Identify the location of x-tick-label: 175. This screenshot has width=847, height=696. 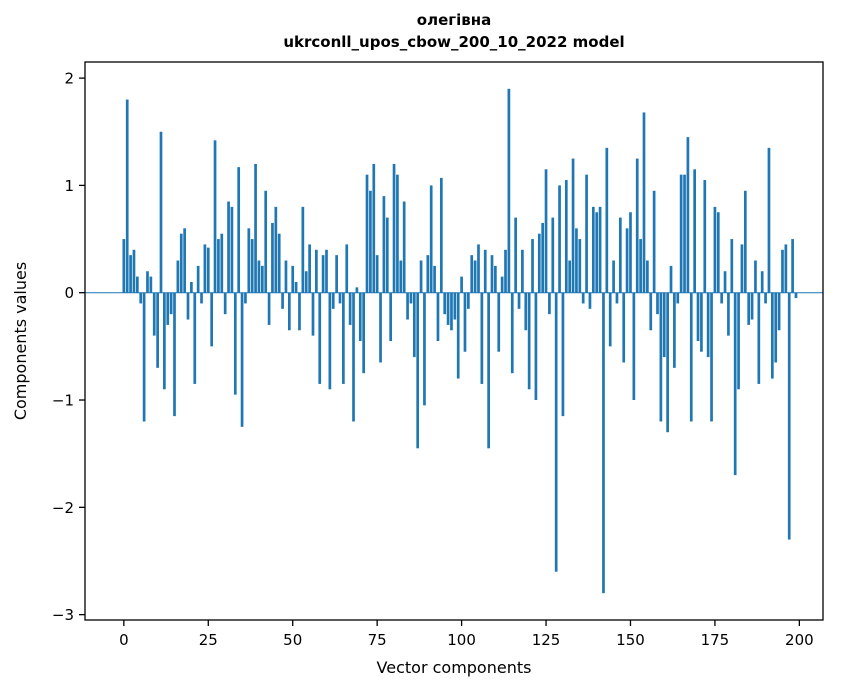
(715, 640).